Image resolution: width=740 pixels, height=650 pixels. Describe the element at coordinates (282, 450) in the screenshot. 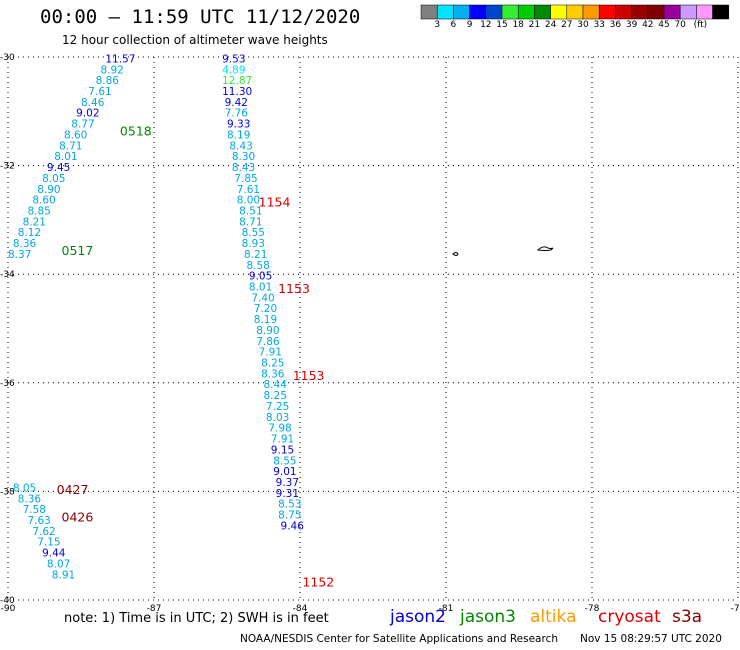

I see `swh-value-label: 9.15` at that location.